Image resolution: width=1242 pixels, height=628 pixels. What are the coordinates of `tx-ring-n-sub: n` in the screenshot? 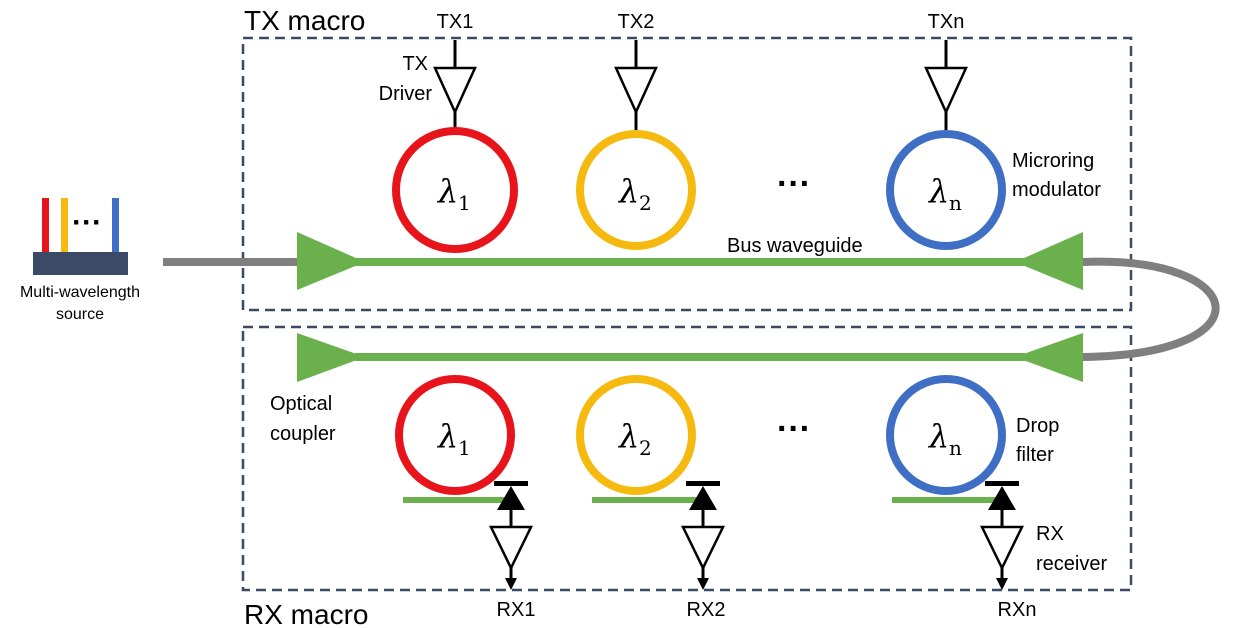 It's located at (955, 203).